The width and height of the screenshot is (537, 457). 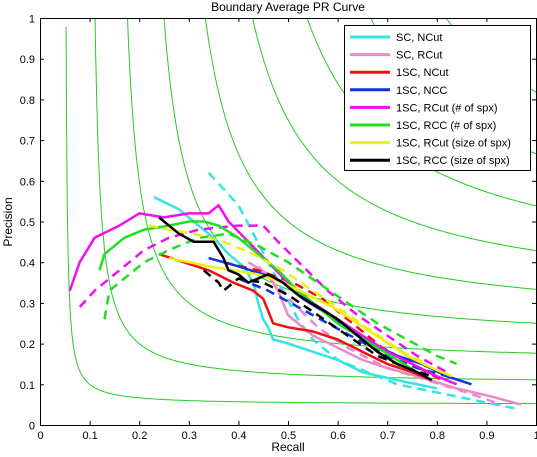 What do you see at coordinates (337, 436) in the screenshot?
I see `x-tick-label: 0.6` at bounding box center [337, 436].